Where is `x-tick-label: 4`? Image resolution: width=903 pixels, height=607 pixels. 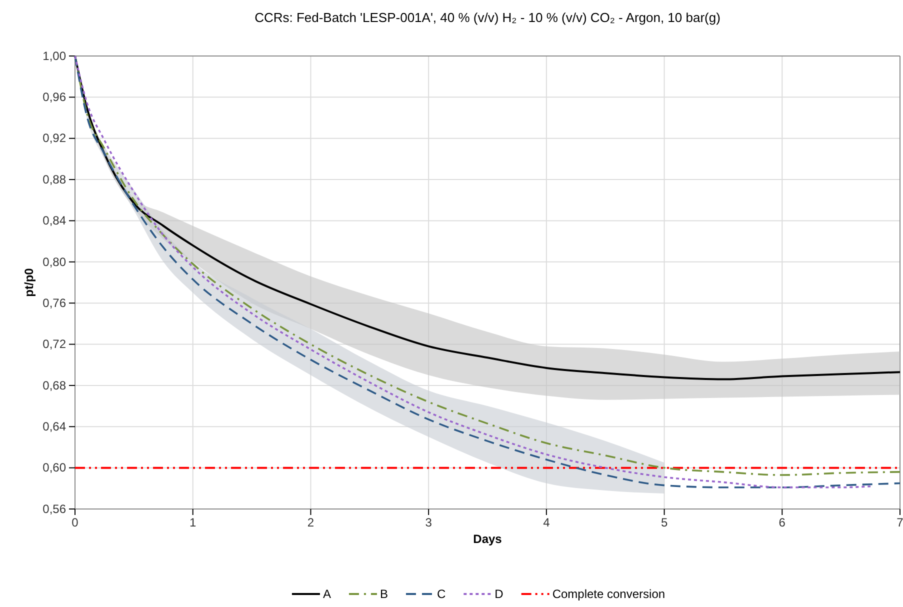 x-tick-label: 4 is located at coordinates (546, 523).